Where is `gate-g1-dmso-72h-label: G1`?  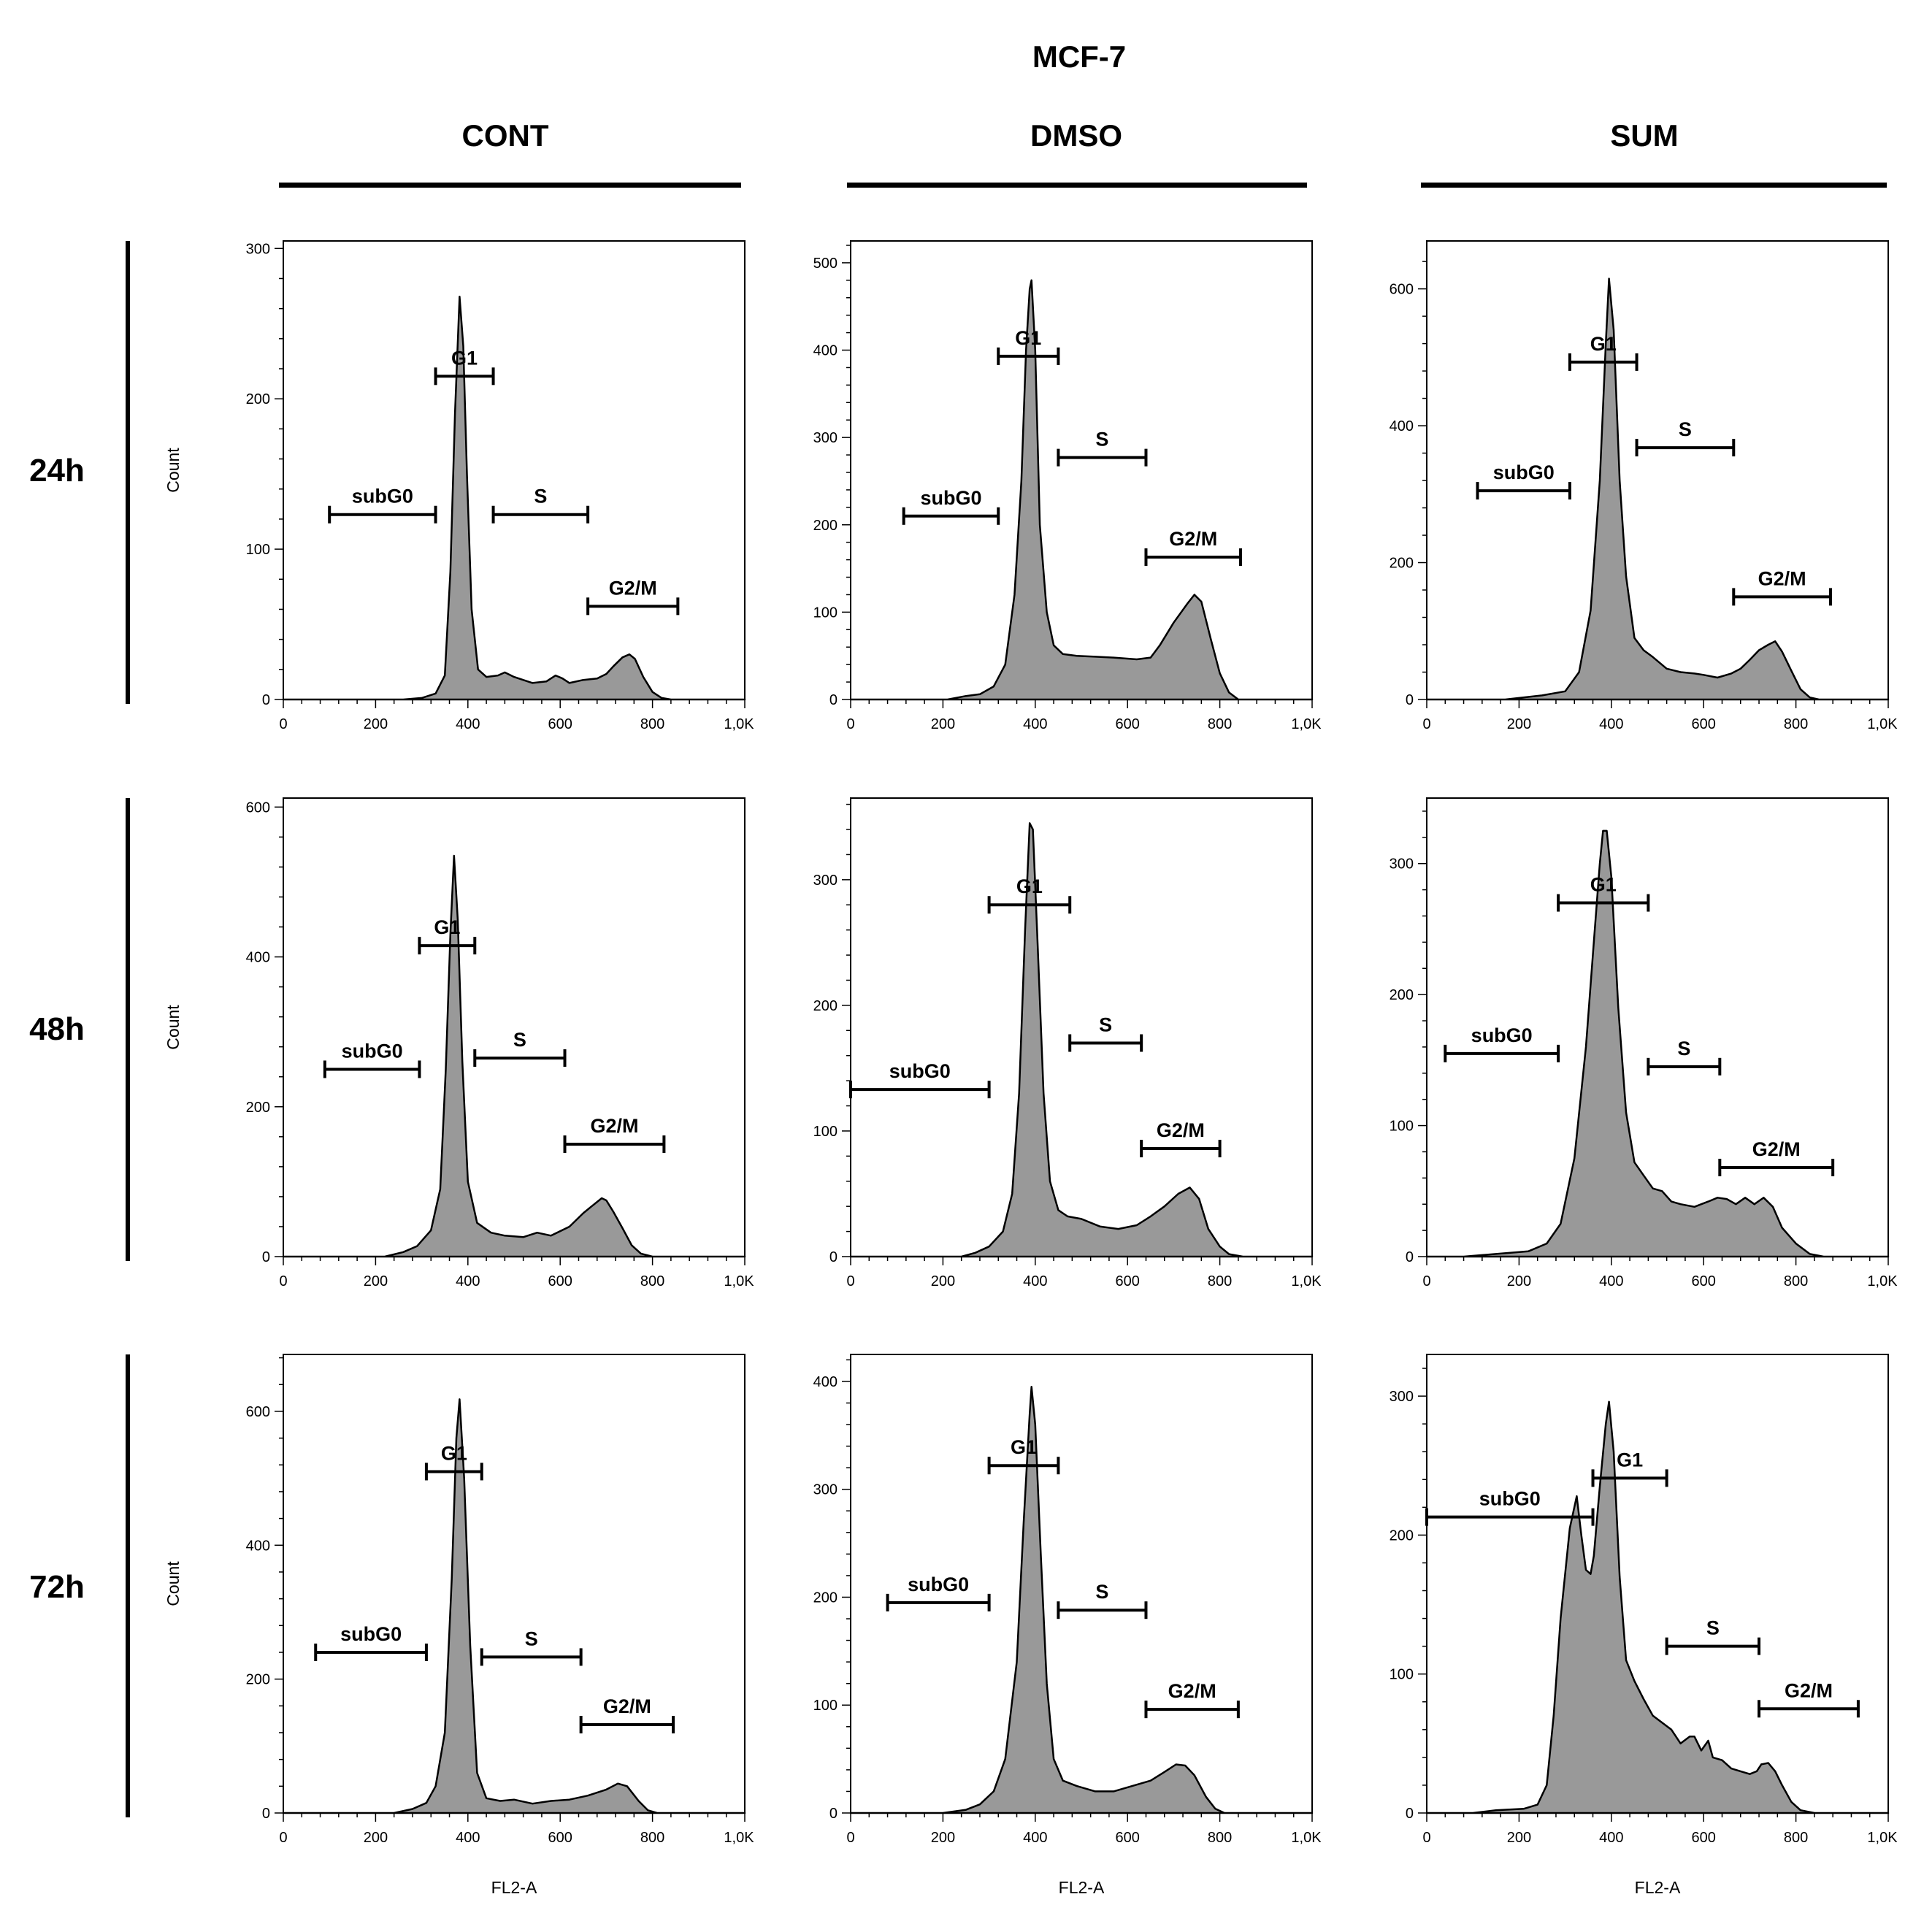 gate-g1-dmso-72h-label: G1 is located at coordinates (1024, 1447).